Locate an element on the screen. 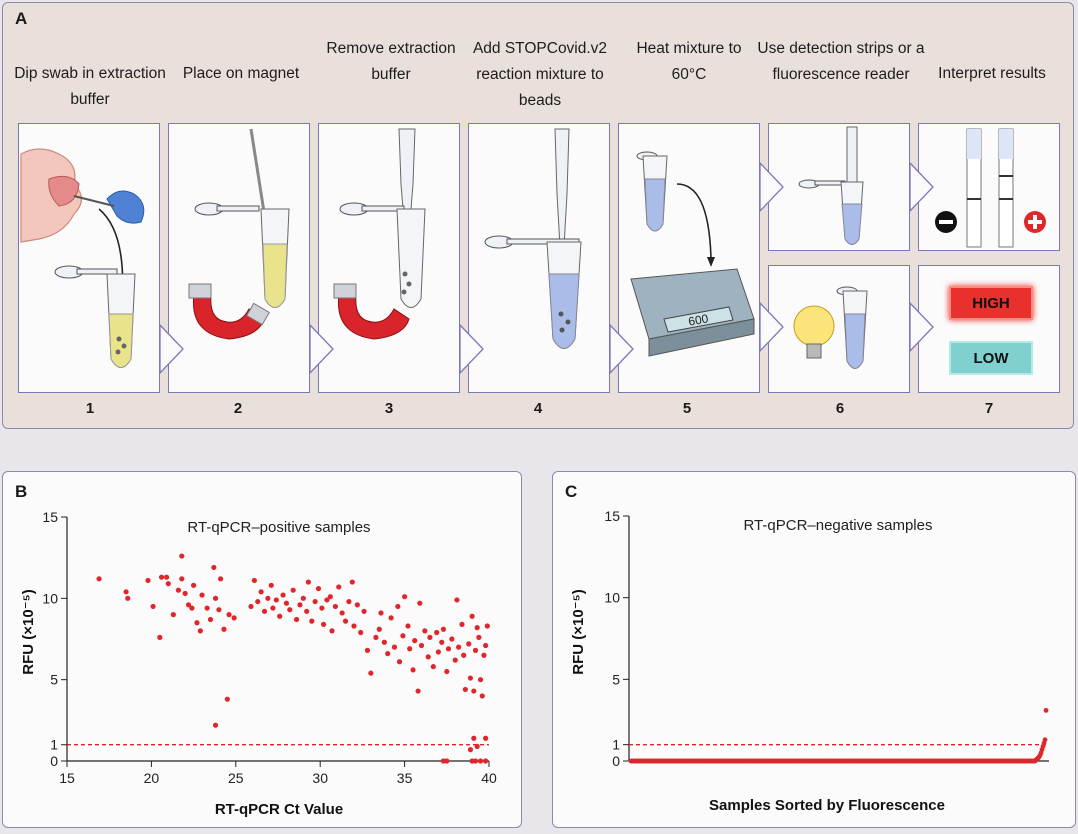 This screenshot has height=834, width=1078. chart-b-y-tick-label: 1 is located at coordinates (54, 745).